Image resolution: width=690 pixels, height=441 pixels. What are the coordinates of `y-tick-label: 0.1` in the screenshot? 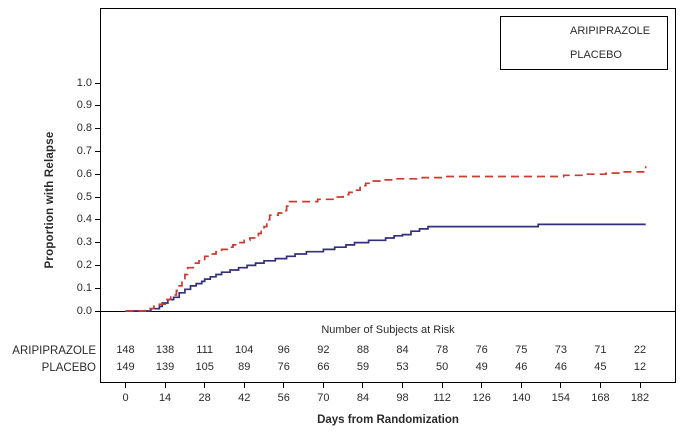 It's located at (84, 287).